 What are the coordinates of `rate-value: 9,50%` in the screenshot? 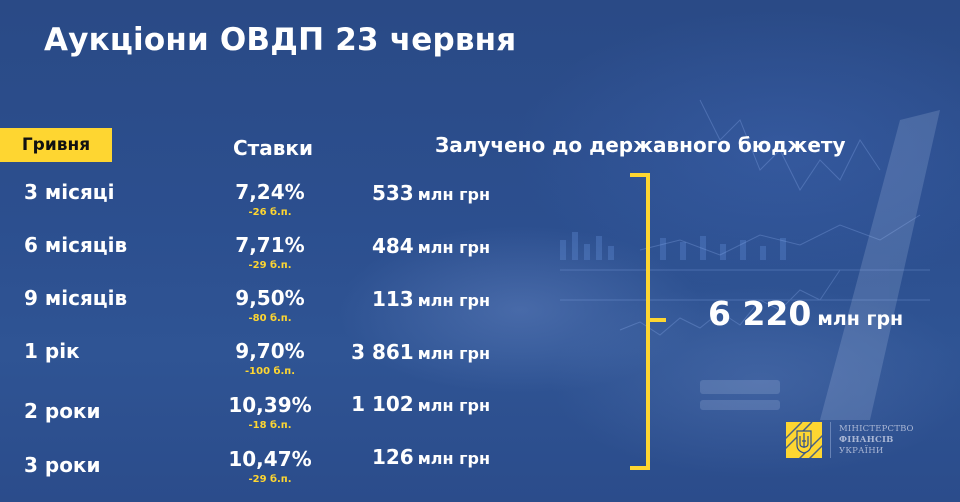 It's located at (270, 298).